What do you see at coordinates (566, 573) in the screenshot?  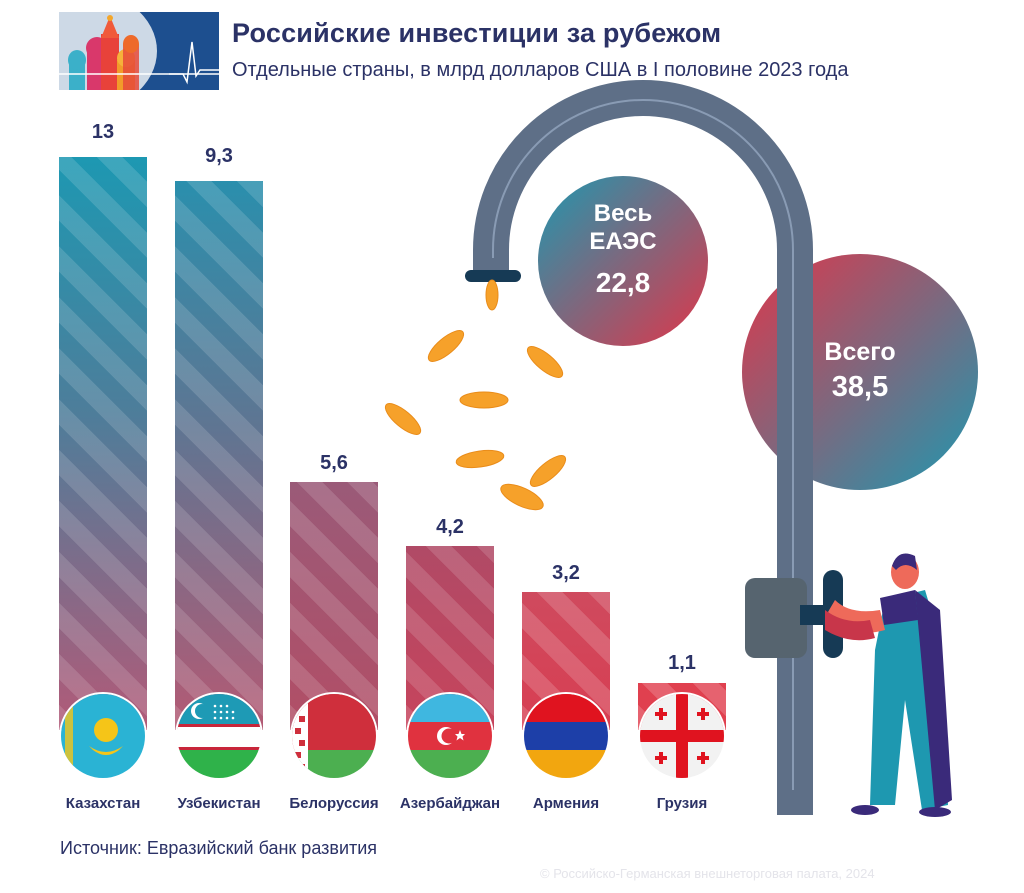 I see `bar-value-armenia: 3,2` at bounding box center [566, 573].